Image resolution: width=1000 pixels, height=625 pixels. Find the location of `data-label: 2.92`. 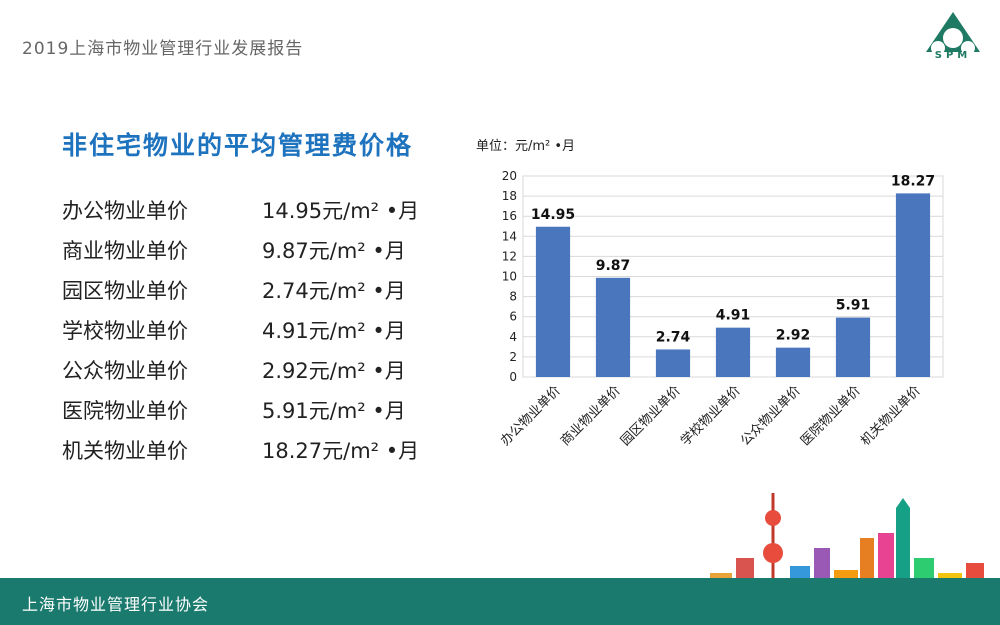

data-label: 2.92 is located at coordinates (793, 336).